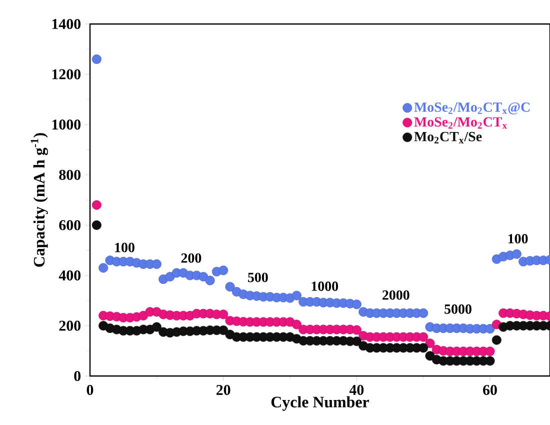 This screenshot has width=550, height=425. What do you see at coordinates (472, 108) in the screenshot?
I see `legend-label: MoSe$_{2}$/Mo$_{2}$CT$_{x}$@C` at bounding box center [472, 108].